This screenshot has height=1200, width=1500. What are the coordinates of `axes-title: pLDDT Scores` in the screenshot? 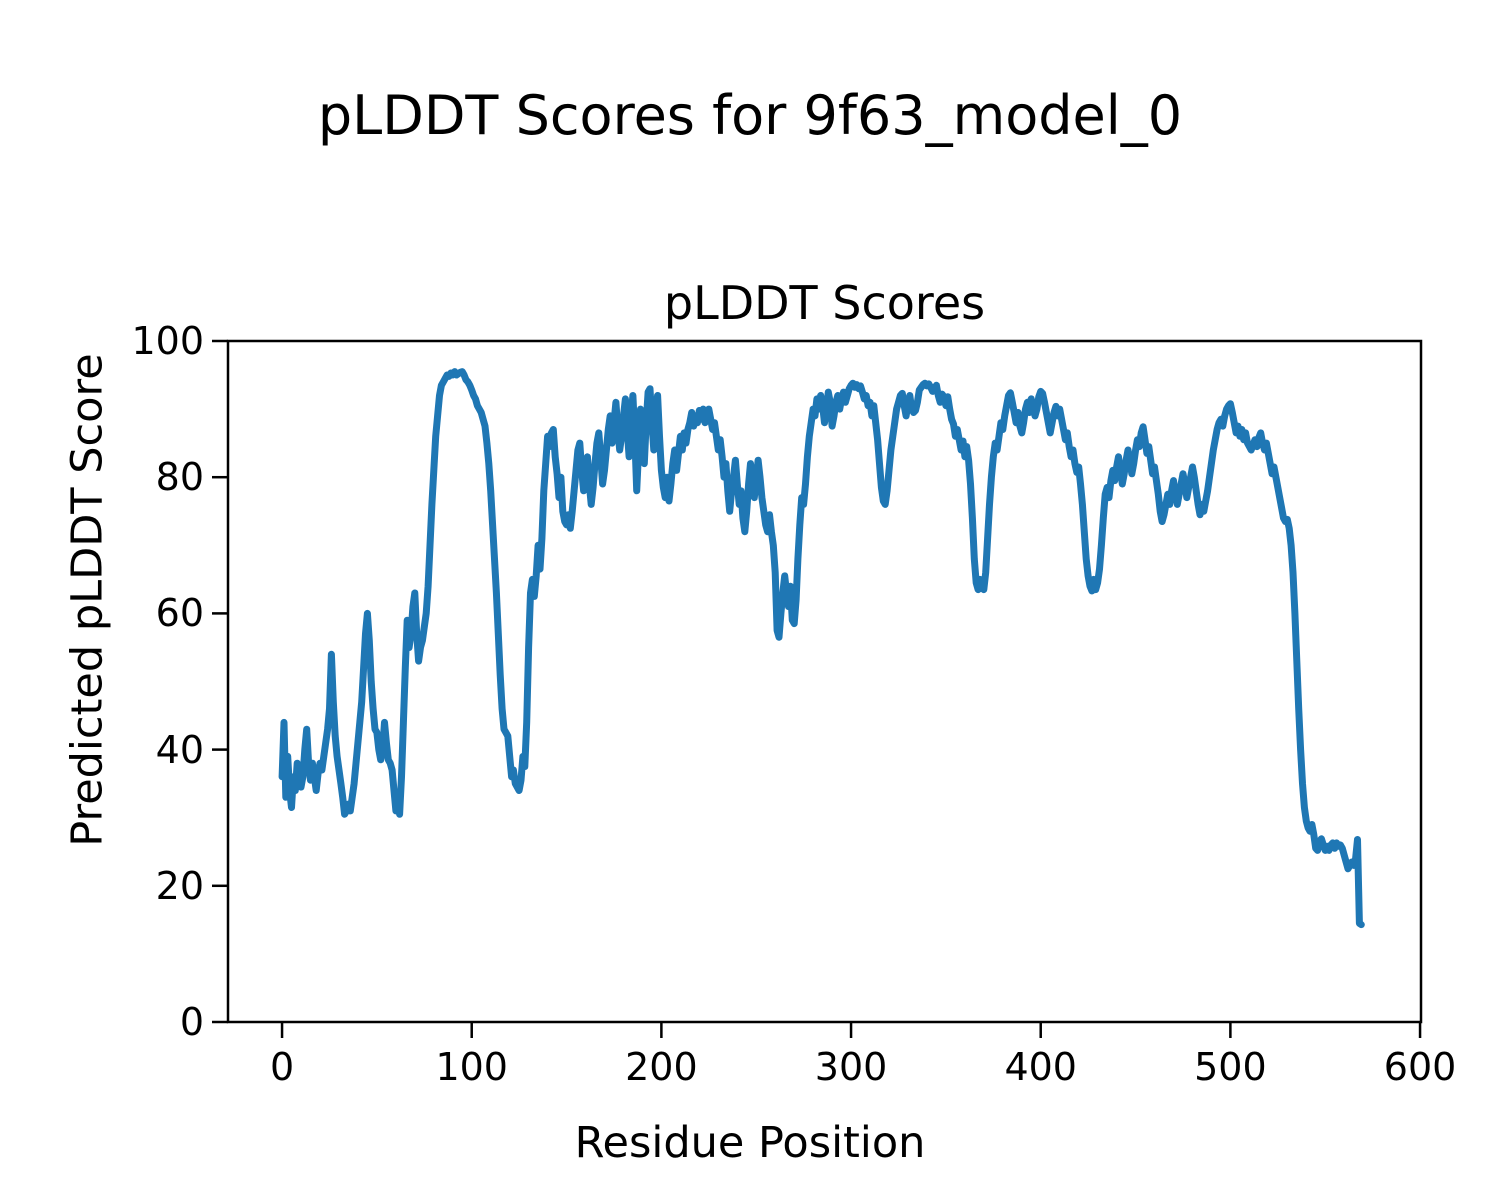 It's located at (824, 303).